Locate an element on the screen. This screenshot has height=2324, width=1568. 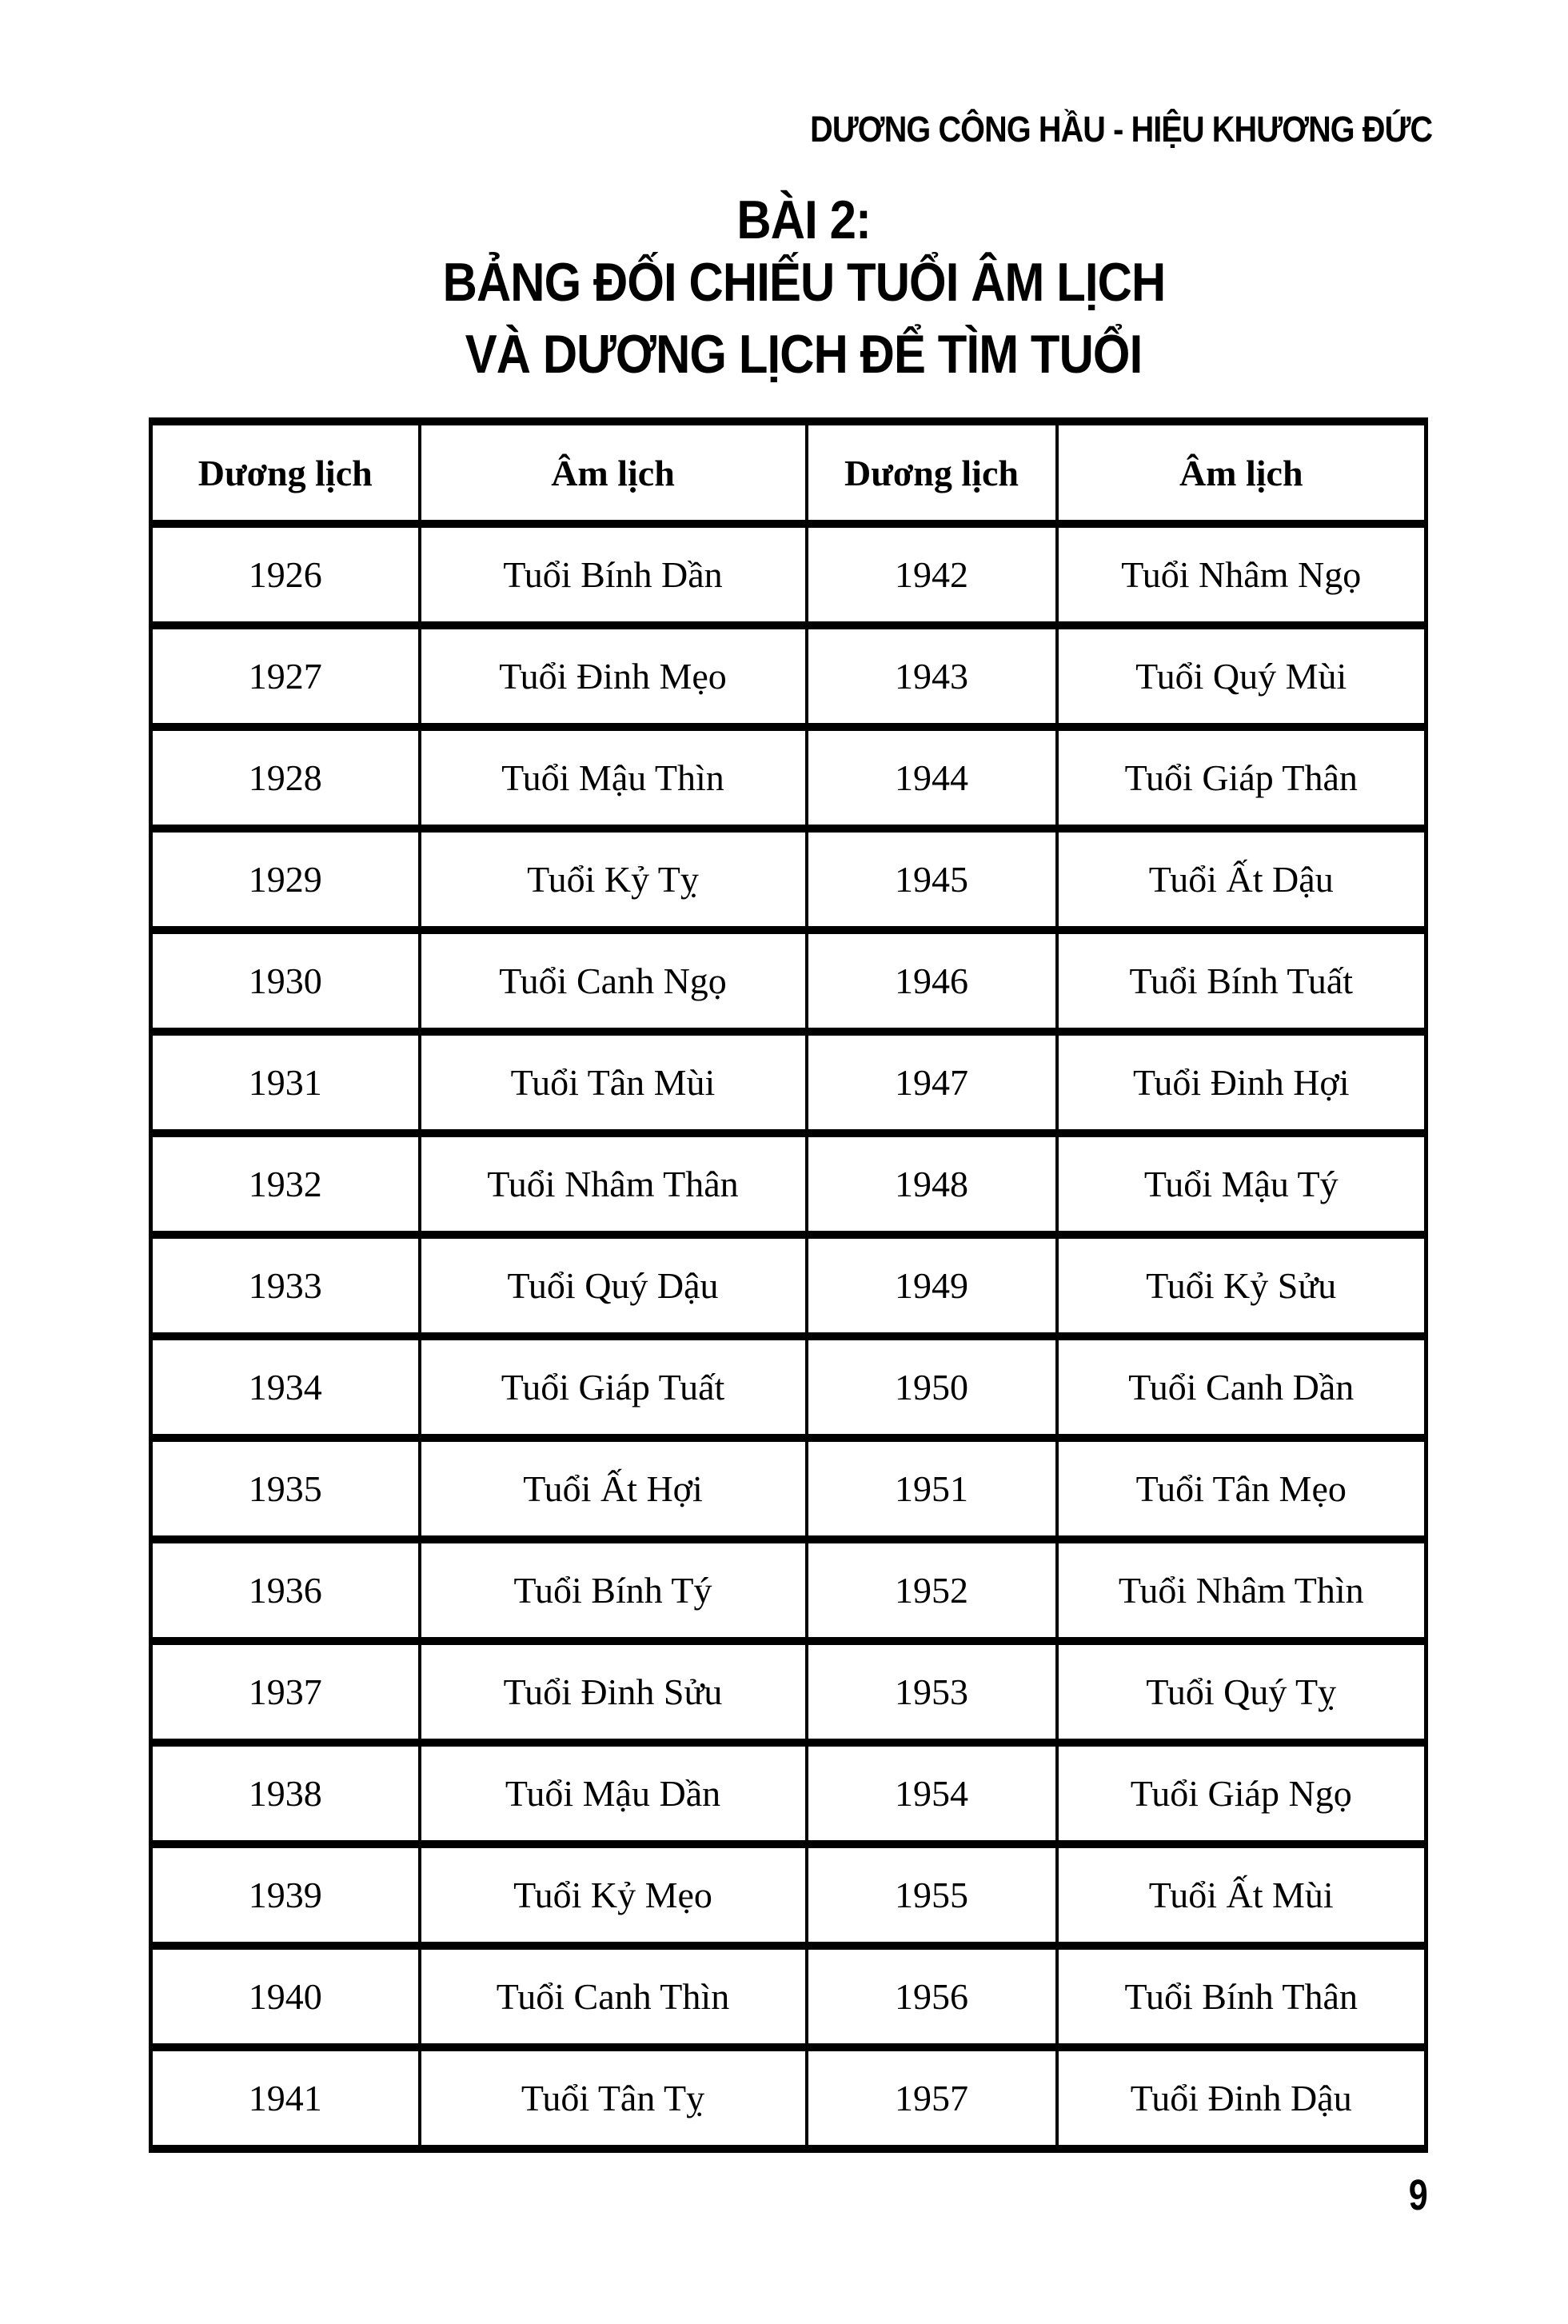
lunar-age-cell: Tuổi Quý Mùi is located at coordinates (1242, 676).